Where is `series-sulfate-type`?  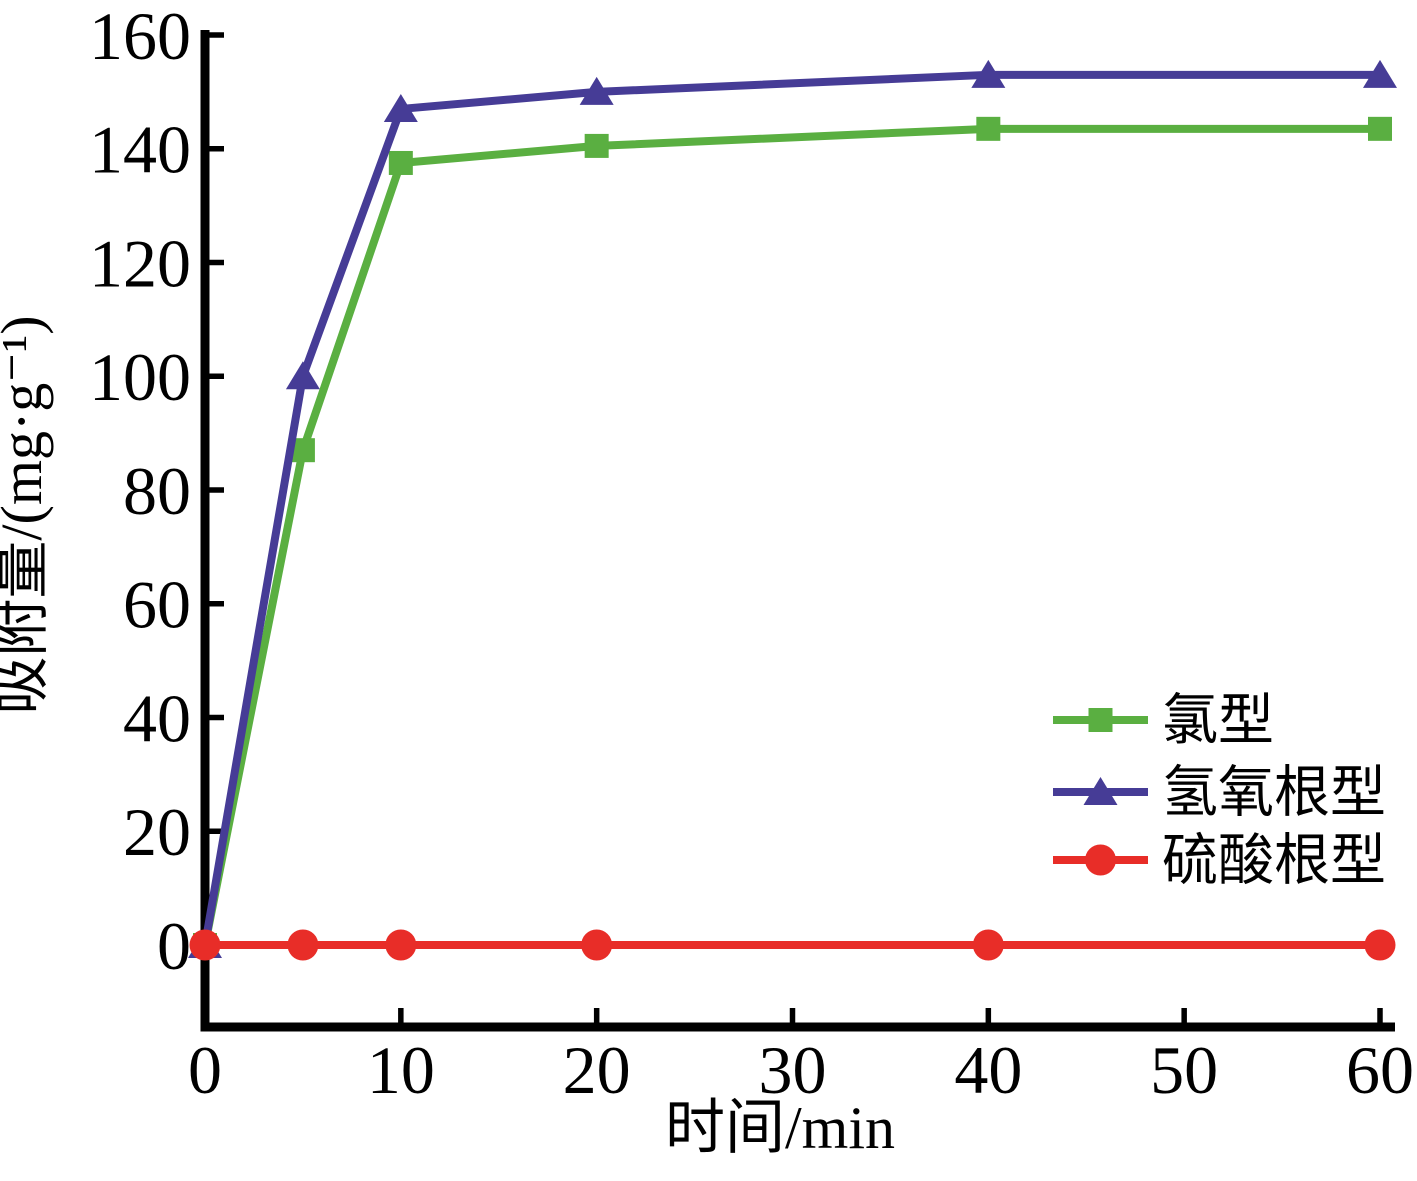
series-sulfate-type is located at coordinates (792, 945).